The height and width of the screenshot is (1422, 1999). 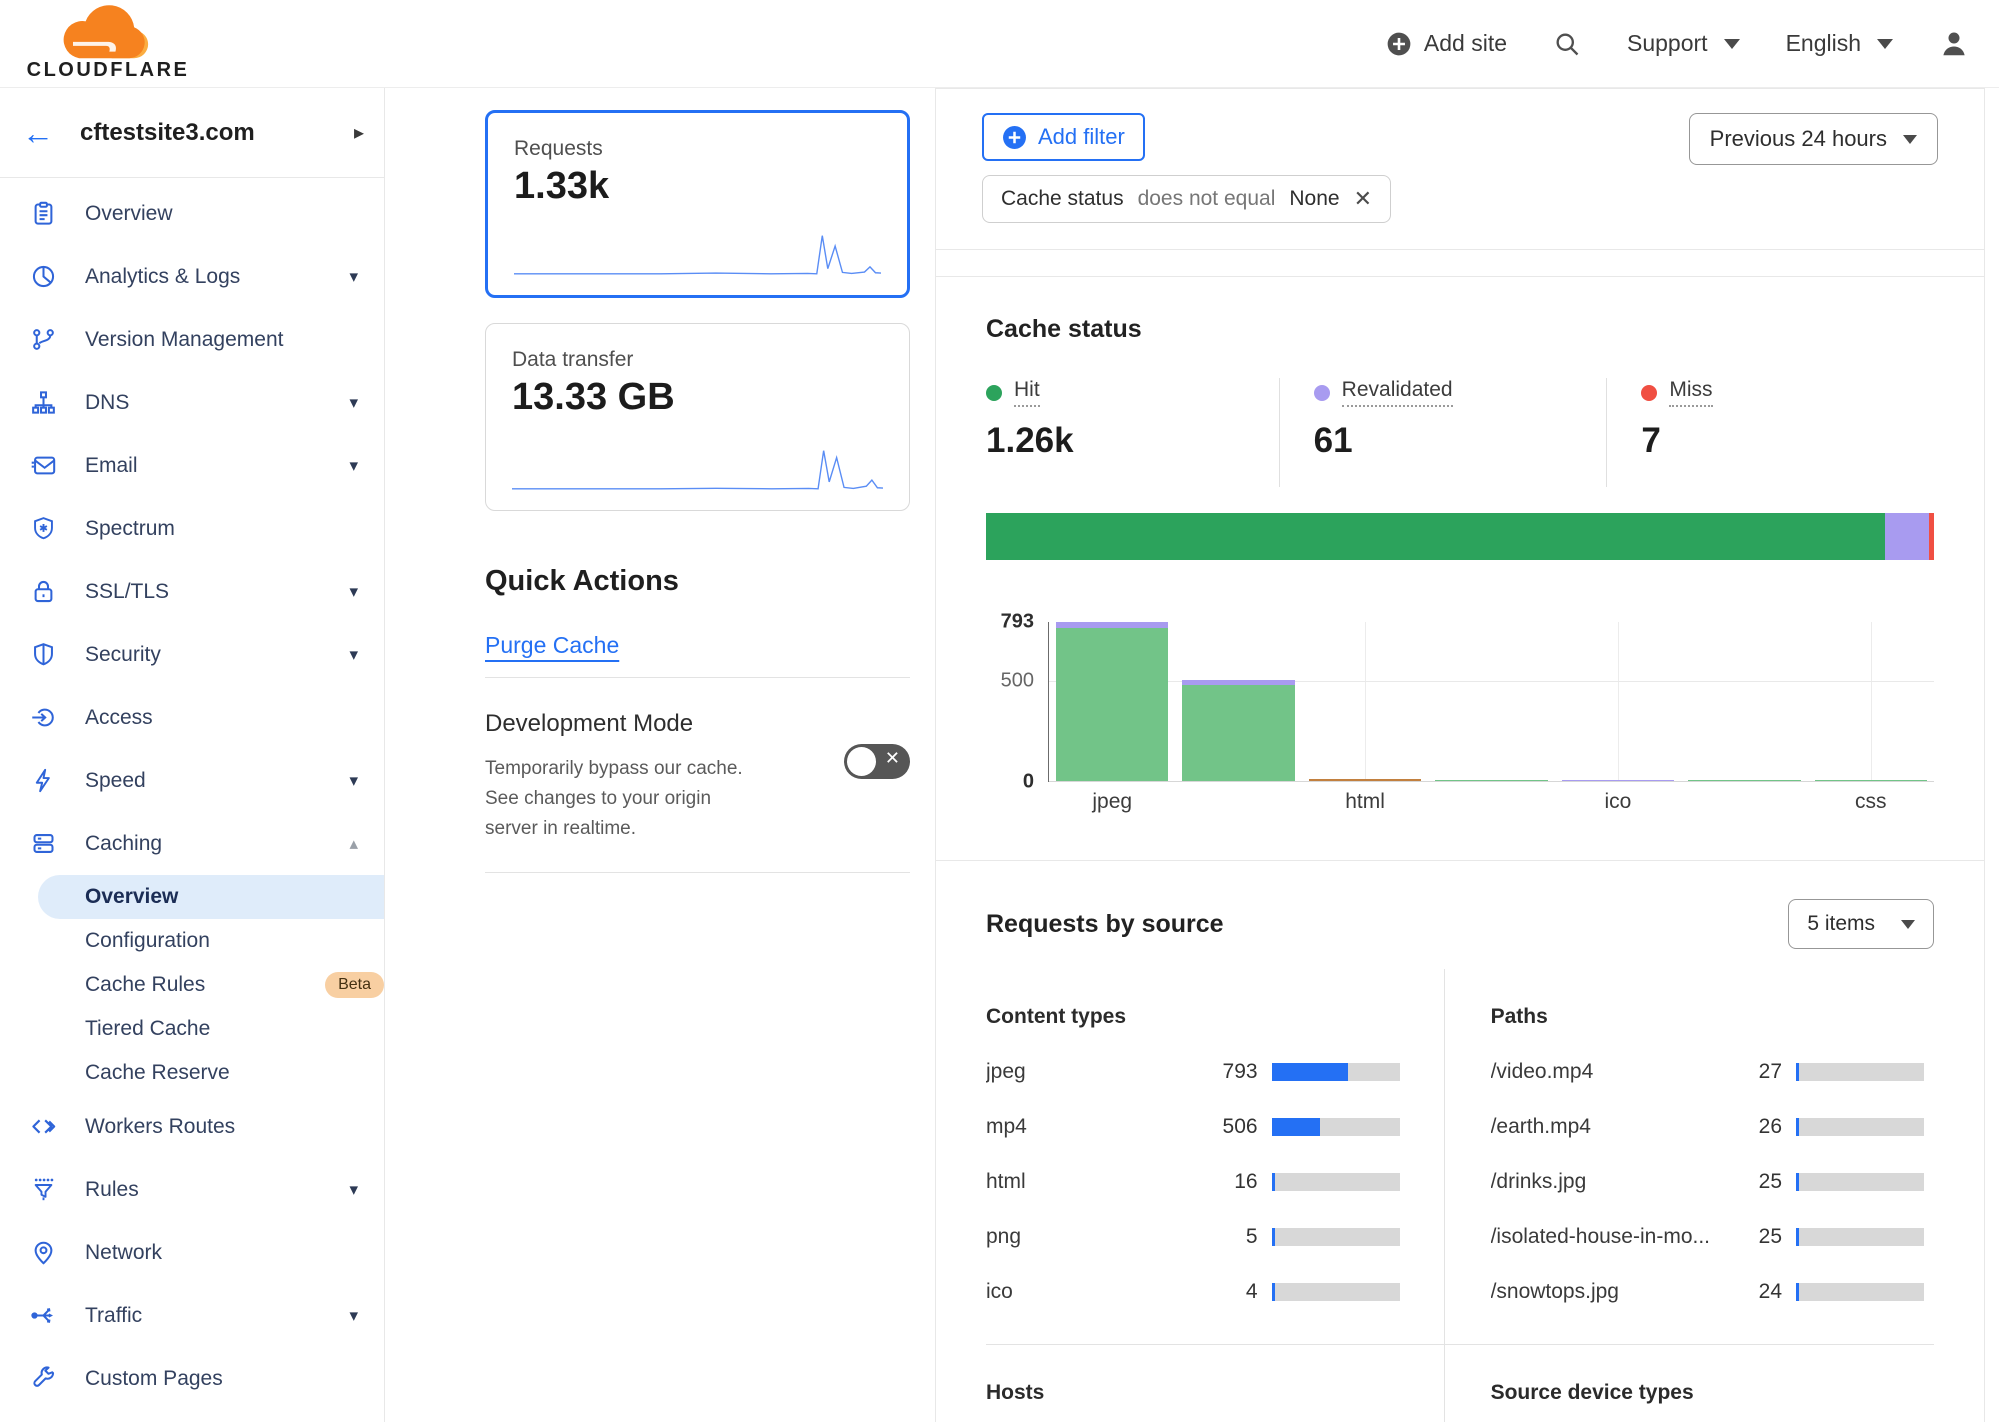 I want to click on cloudflare-cloud-icon, so click(x=106, y=32).